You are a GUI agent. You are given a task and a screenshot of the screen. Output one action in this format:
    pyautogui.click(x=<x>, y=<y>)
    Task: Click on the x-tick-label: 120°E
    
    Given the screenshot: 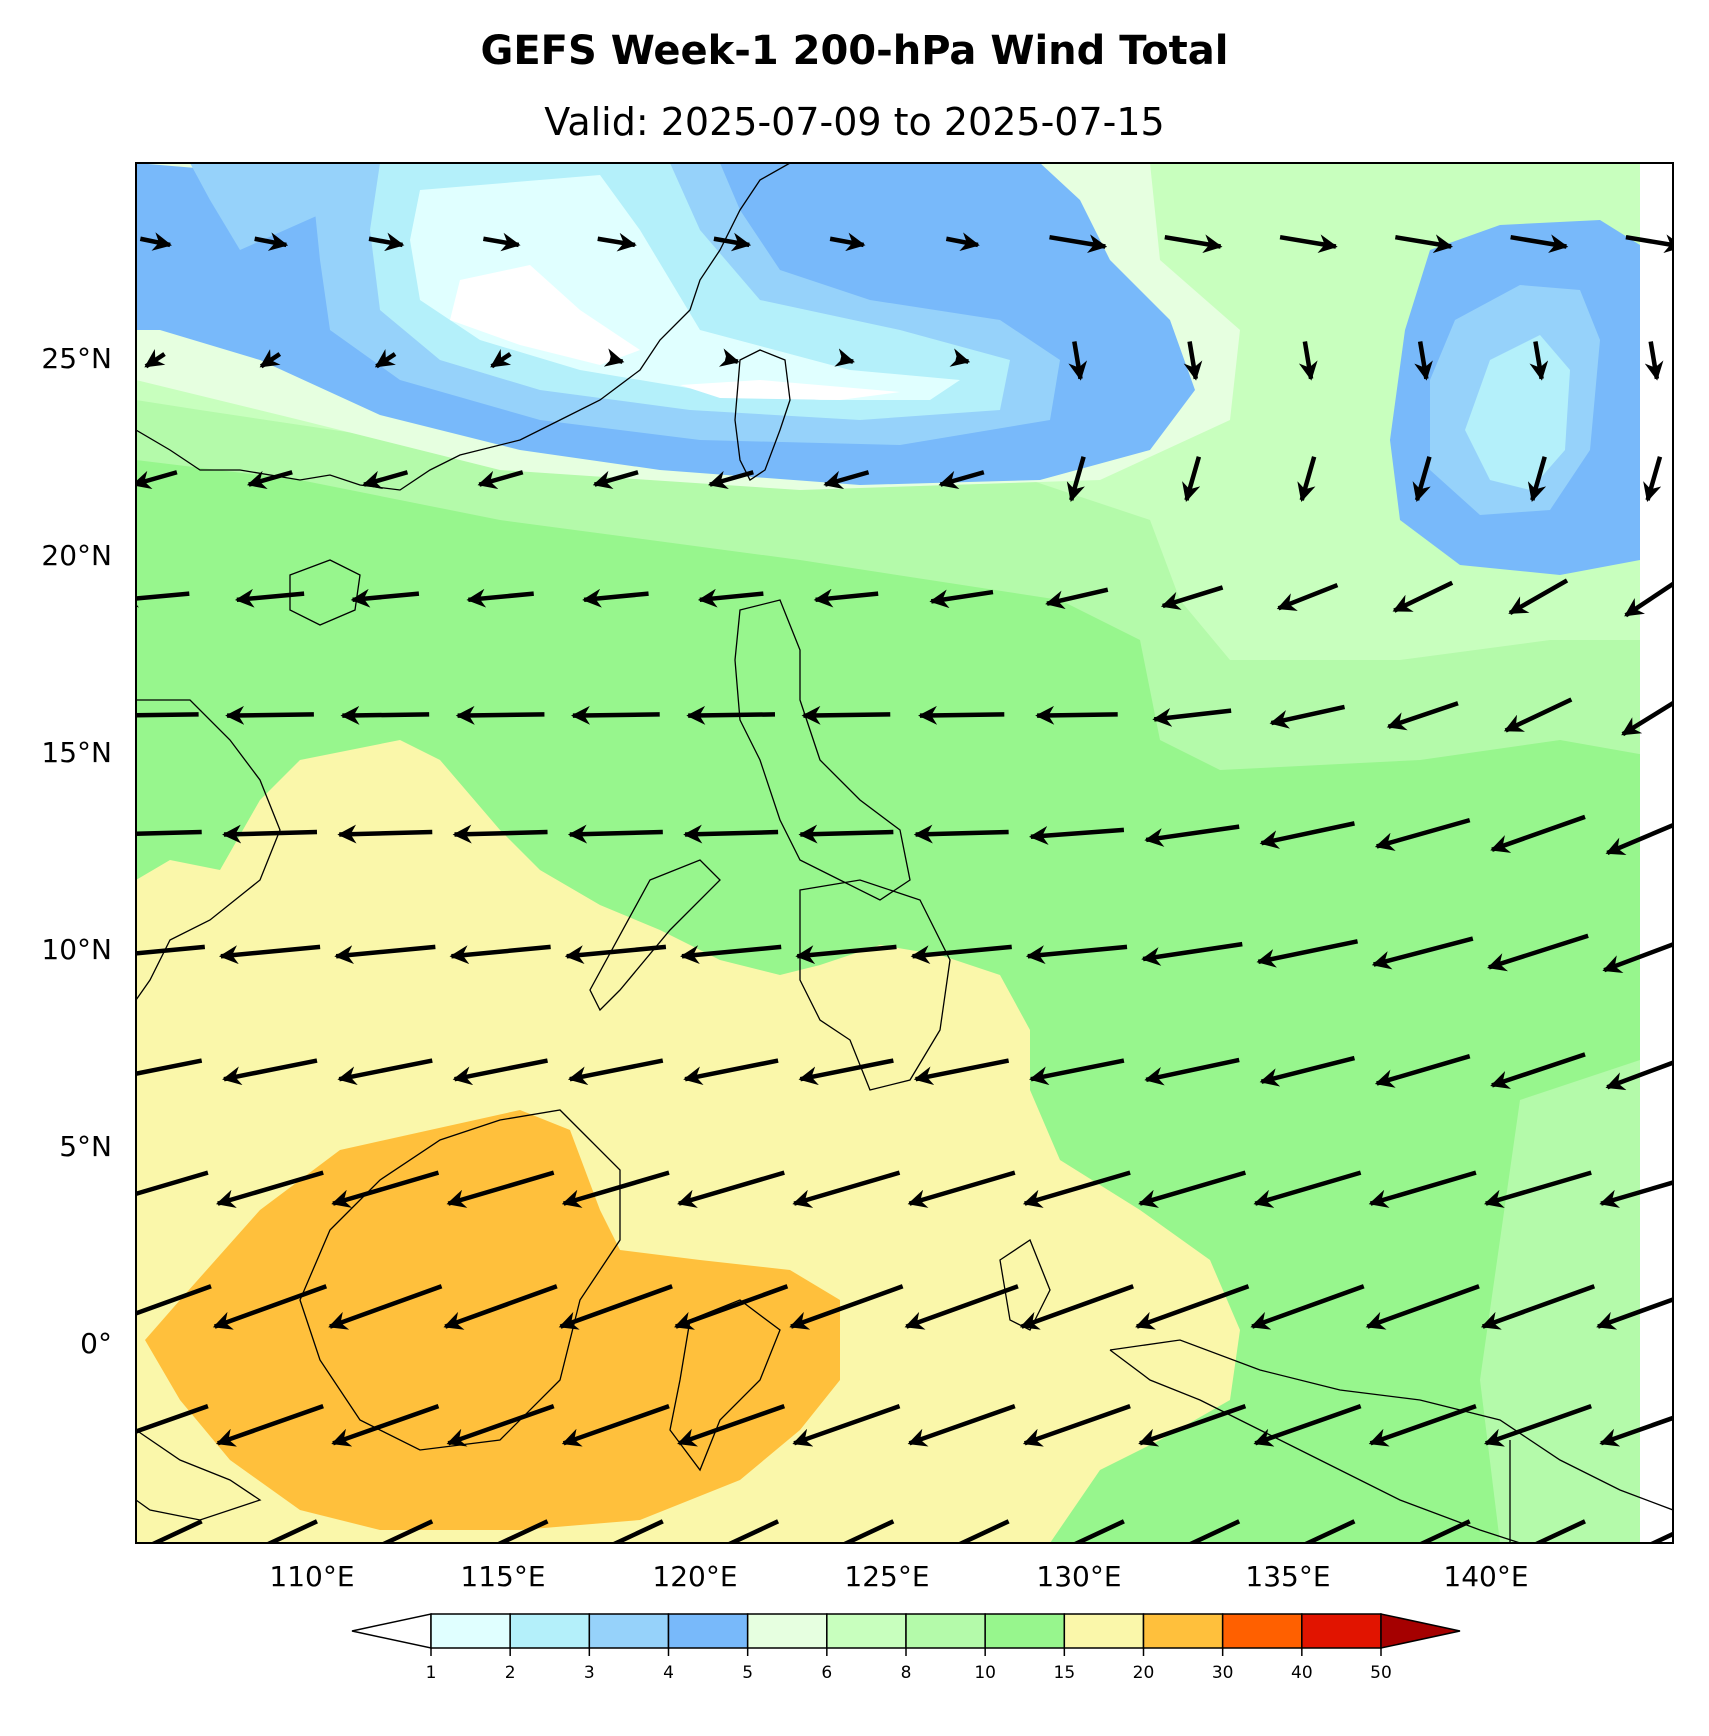 What is the action you would take?
    pyautogui.click(x=694, y=1576)
    